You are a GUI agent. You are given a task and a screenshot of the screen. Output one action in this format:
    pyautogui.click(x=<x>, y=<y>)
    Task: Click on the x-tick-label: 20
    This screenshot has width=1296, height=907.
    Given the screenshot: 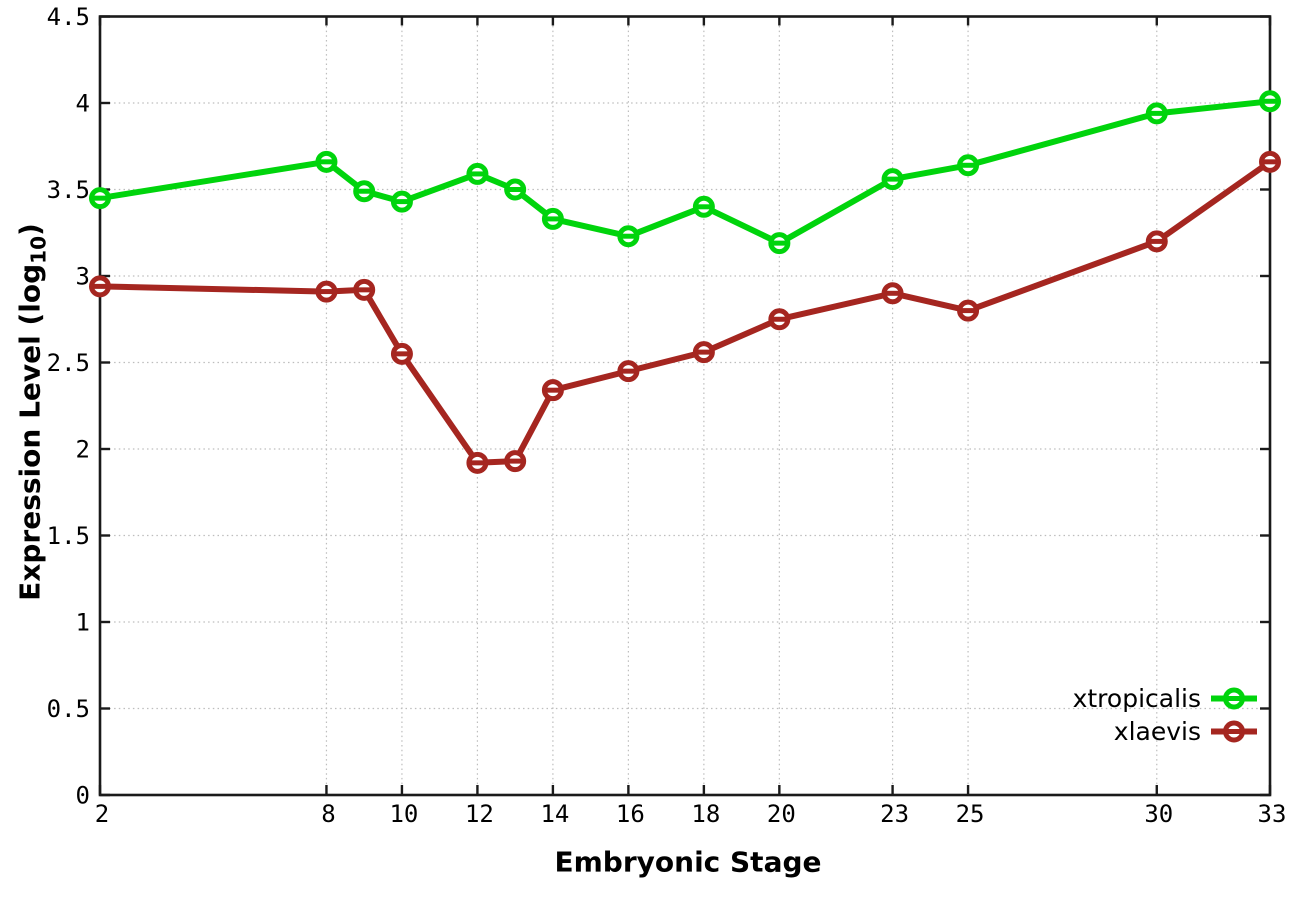 What is the action you would take?
    pyautogui.click(x=781, y=814)
    